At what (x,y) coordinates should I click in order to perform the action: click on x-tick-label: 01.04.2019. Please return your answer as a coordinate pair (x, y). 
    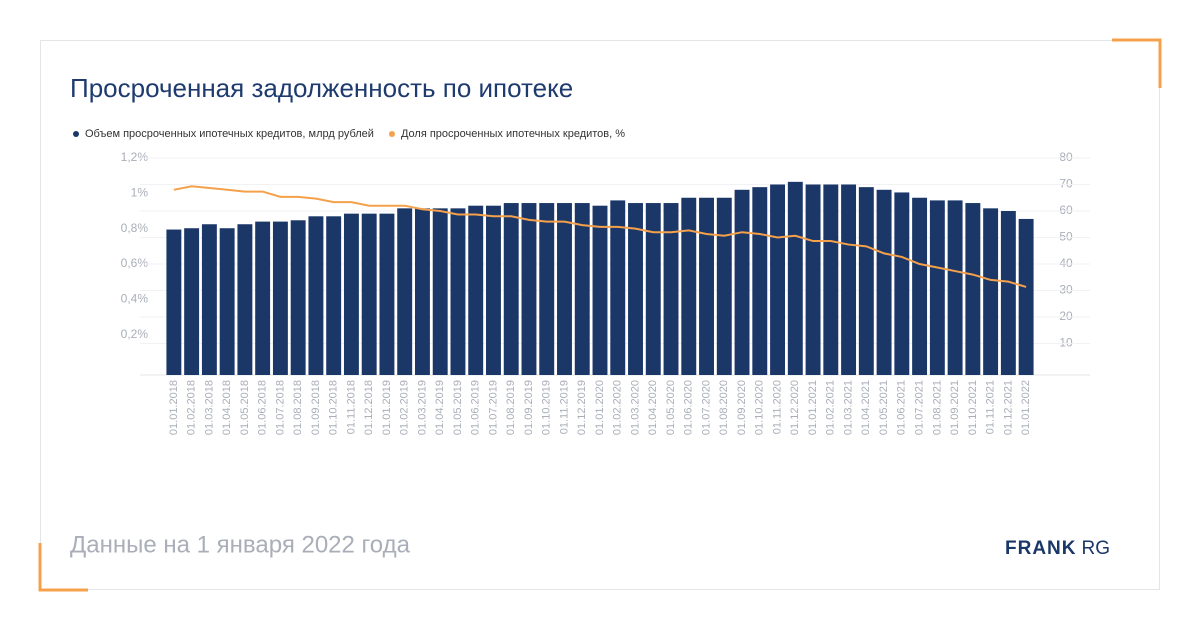
    Looking at the image, I should click on (440, 407).